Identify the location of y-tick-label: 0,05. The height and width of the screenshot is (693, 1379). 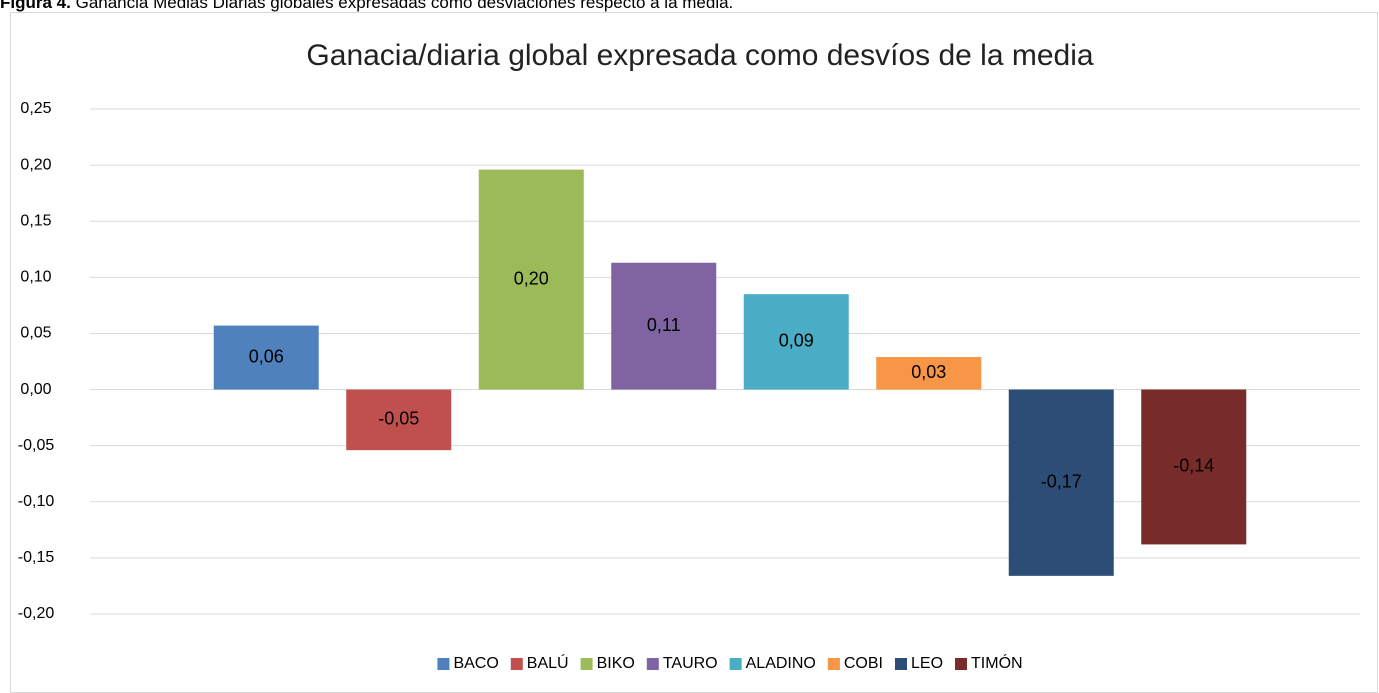
(35, 333).